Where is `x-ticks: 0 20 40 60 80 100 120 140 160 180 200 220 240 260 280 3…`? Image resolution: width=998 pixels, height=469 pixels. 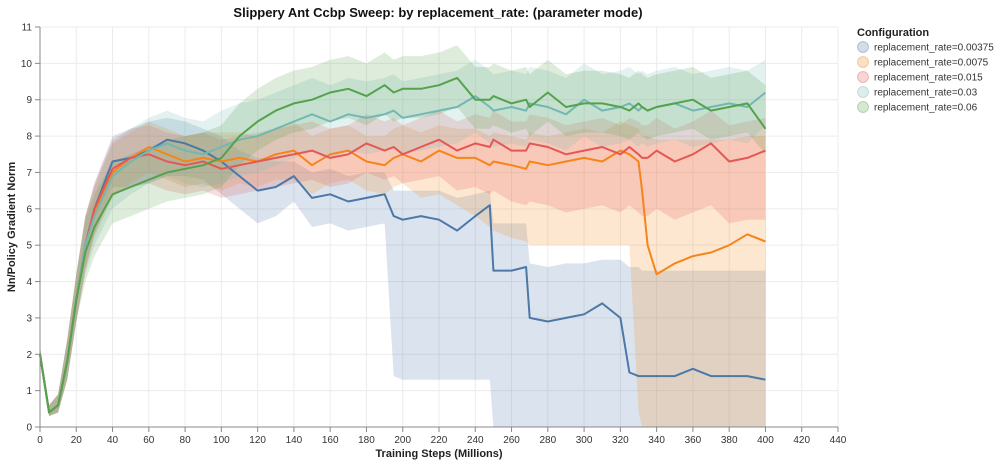 x-ticks: 0 20 40 60 80 100 120 140 160 180 200 220 240 260 280 3… is located at coordinates (442, 436).